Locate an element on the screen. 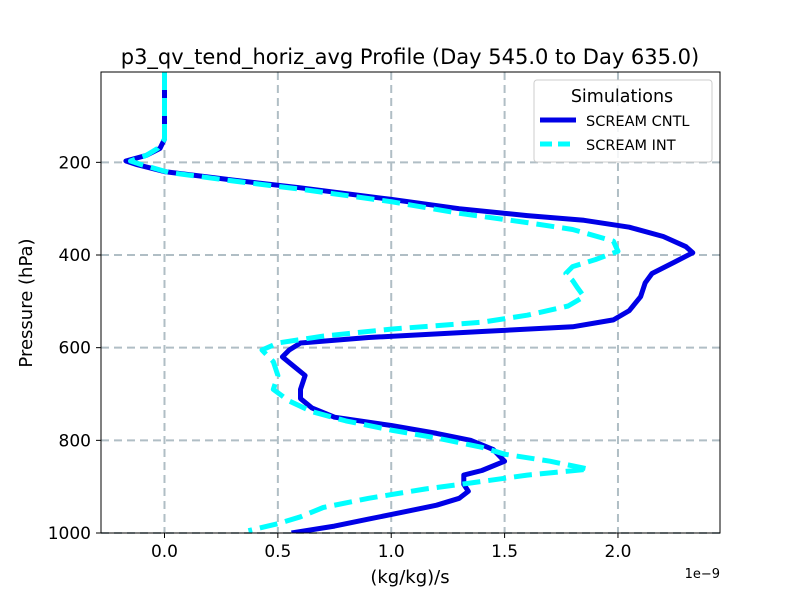 This screenshot has width=800, height=600. x-tick-label: 2.0 is located at coordinates (617, 552).